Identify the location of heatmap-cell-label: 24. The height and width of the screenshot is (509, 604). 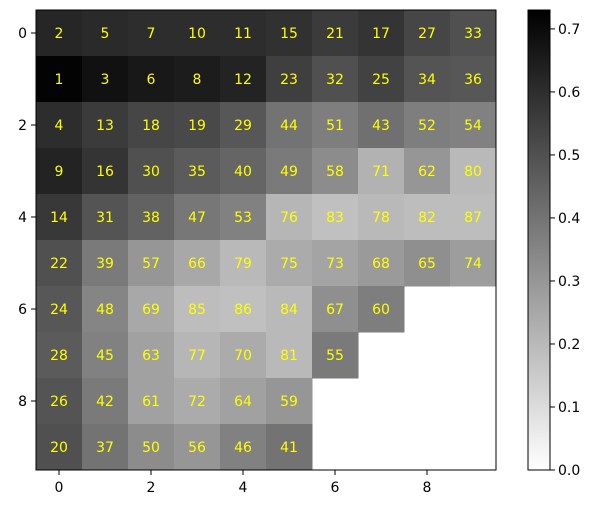
(59, 310).